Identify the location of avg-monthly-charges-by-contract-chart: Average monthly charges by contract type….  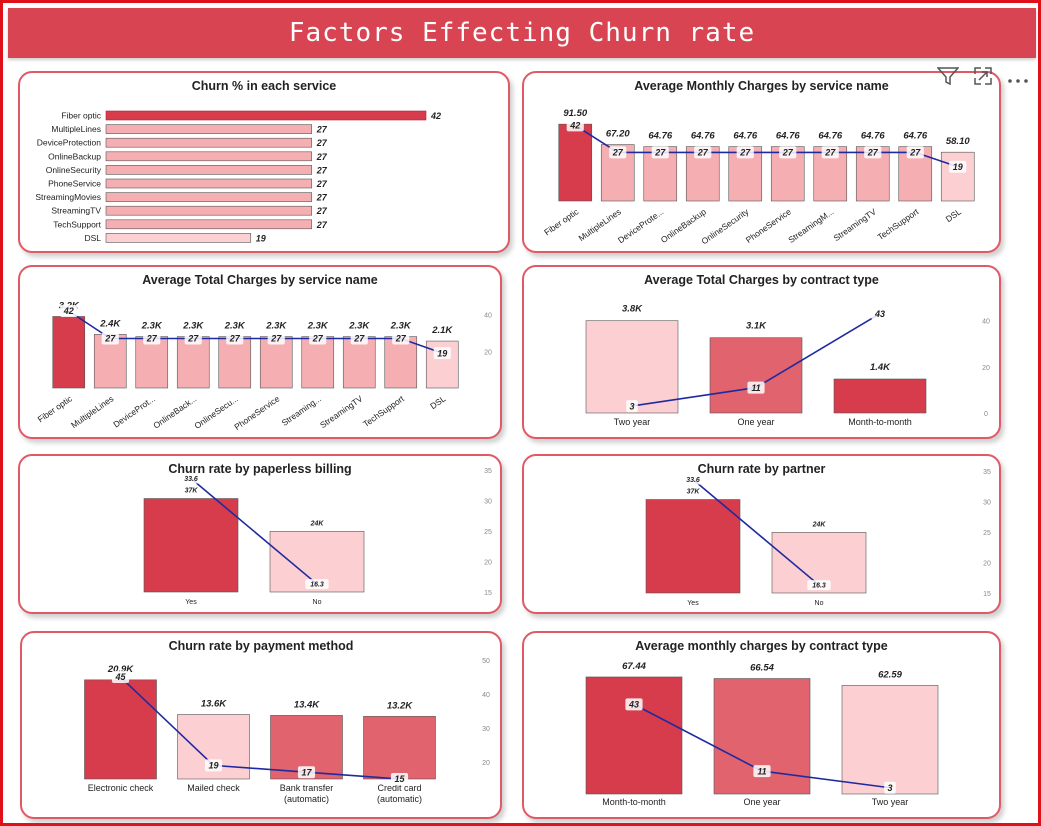
(761, 725).